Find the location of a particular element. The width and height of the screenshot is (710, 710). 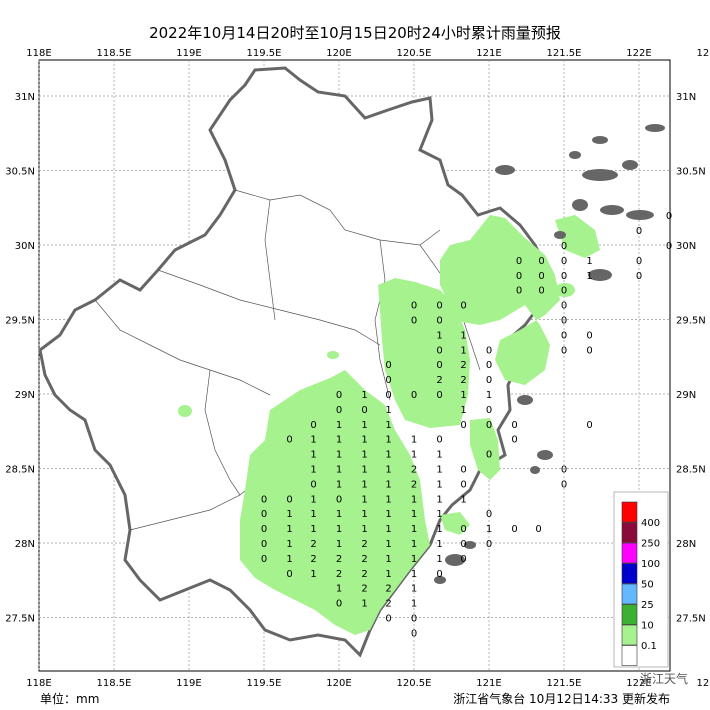

lon-label: 122E is located at coordinates (638, 683).